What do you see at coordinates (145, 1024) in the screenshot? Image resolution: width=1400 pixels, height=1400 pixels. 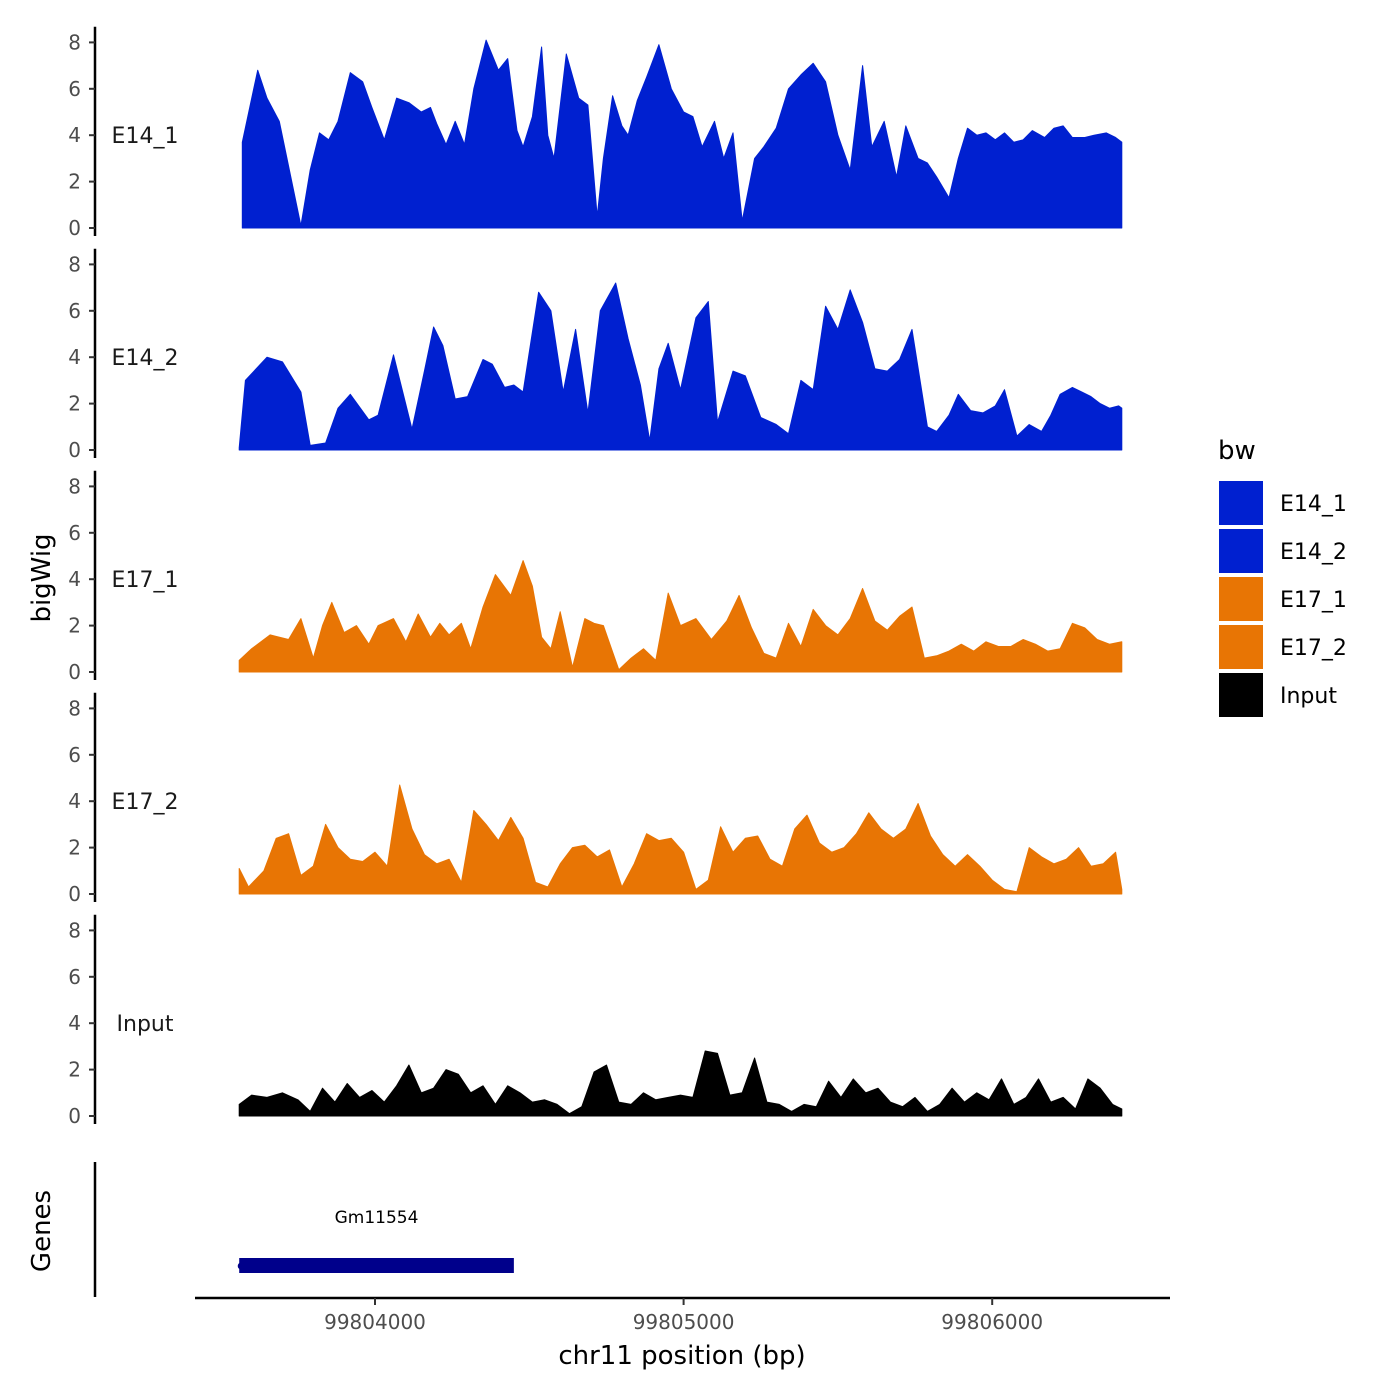 I see `track-label-input: Input` at bounding box center [145, 1024].